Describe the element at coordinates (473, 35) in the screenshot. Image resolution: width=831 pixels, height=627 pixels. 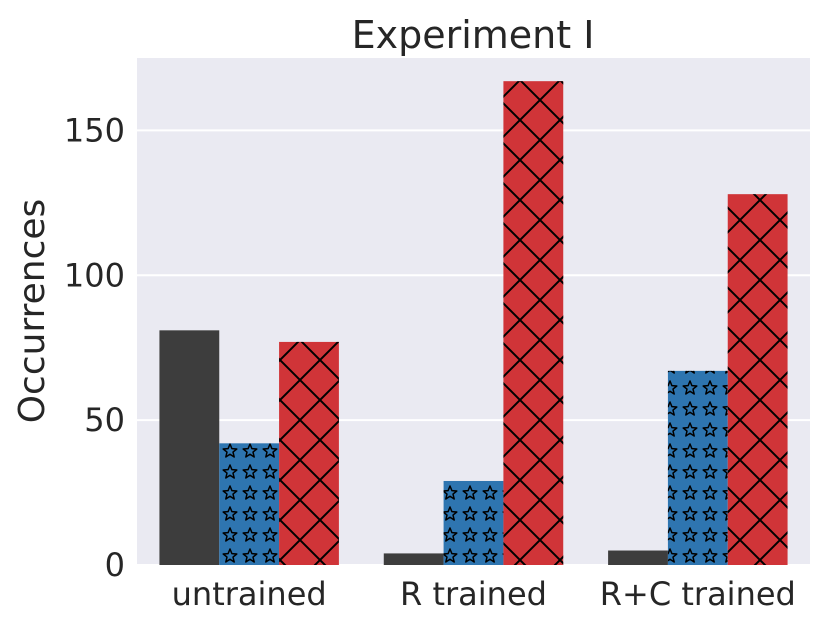
I see `chart-title: Experiment I` at that location.